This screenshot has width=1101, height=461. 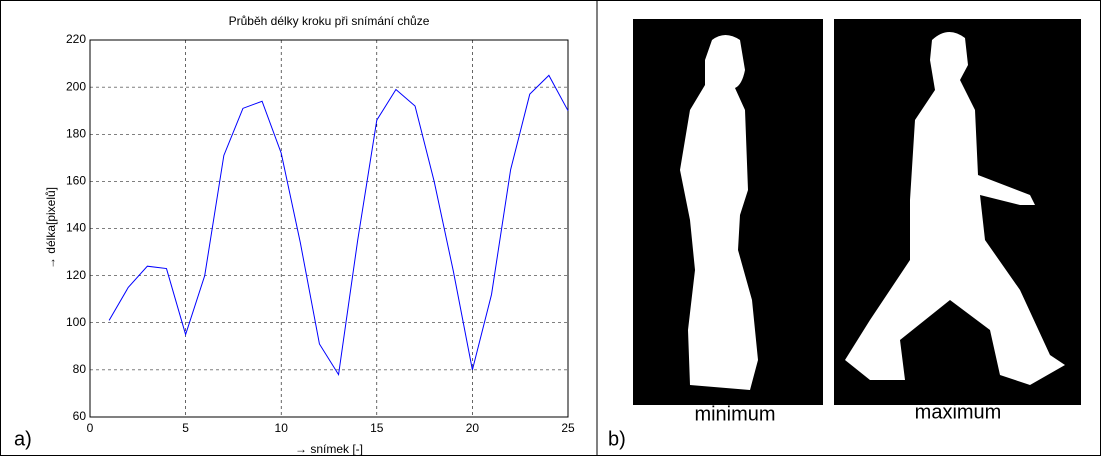 What do you see at coordinates (76, 228) in the screenshot?
I see `y-tick-label: 140` at bounding box center [76, 228].